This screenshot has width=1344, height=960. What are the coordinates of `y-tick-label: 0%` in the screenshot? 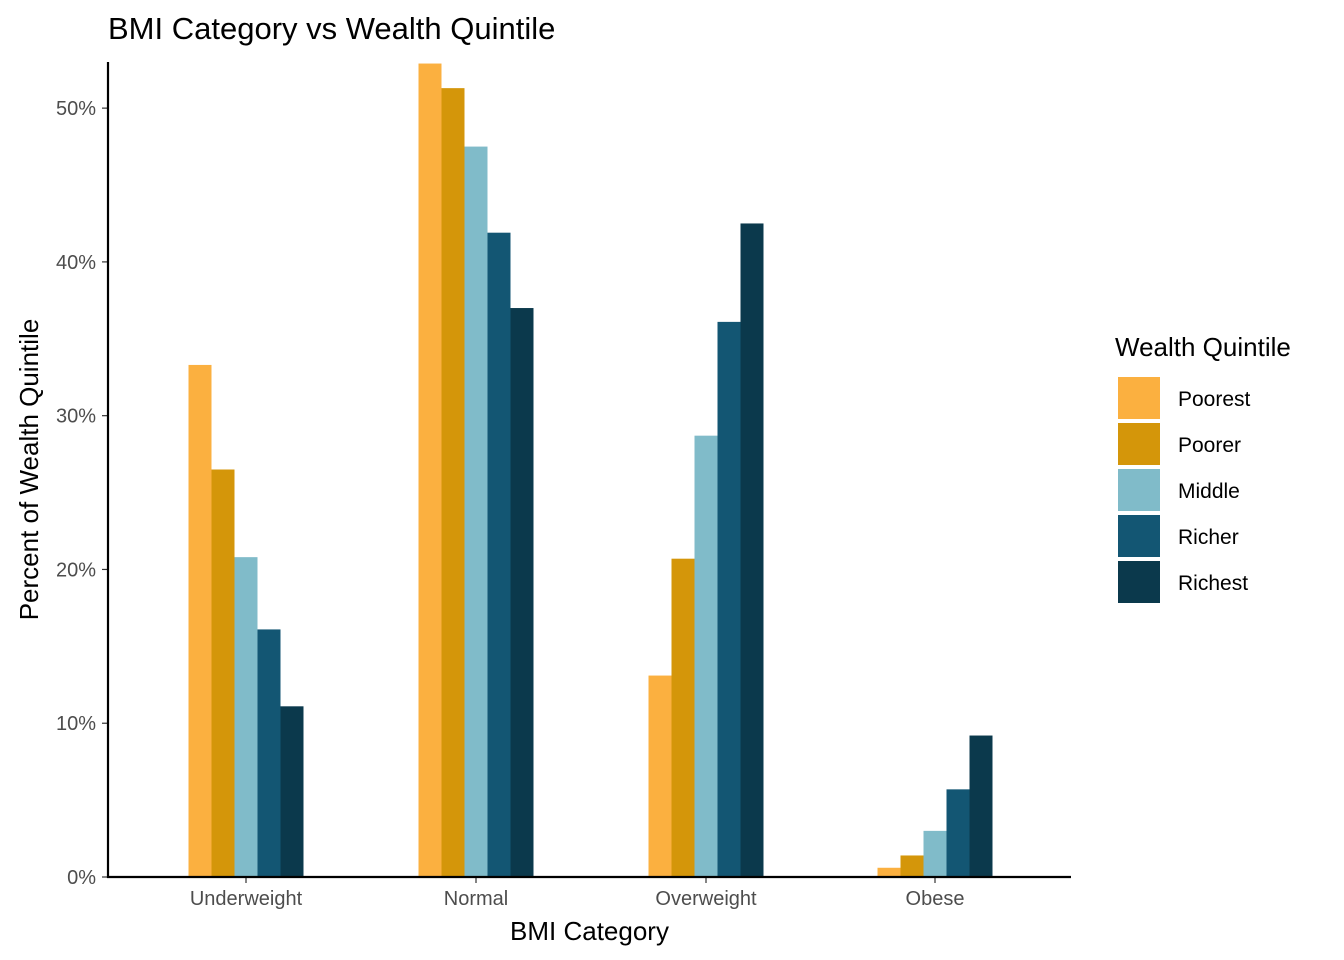 It's located at (81, 878).